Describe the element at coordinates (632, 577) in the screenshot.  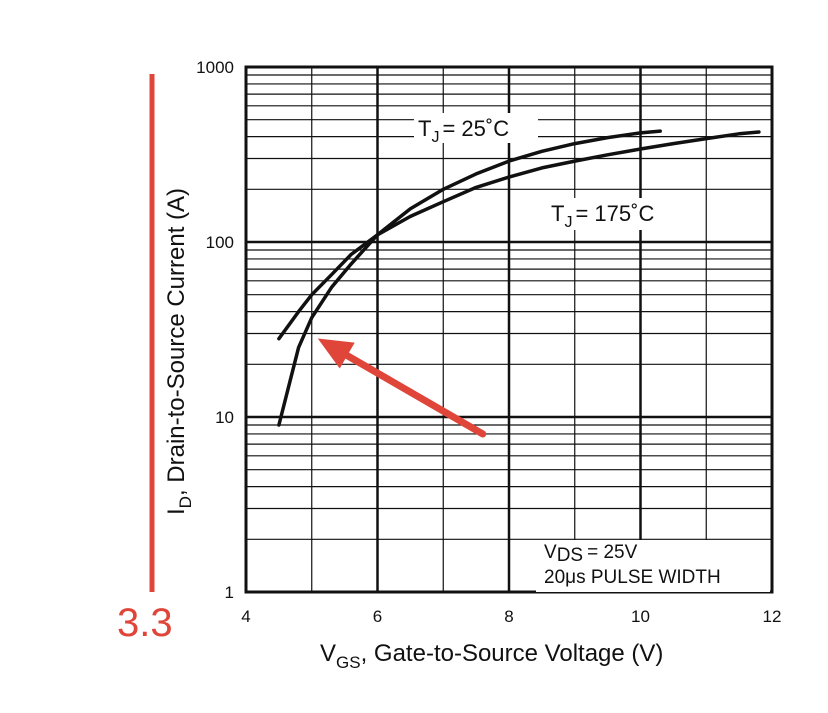
I see `note-pulse-width: 20μs PULSE WIDTH` at that location.